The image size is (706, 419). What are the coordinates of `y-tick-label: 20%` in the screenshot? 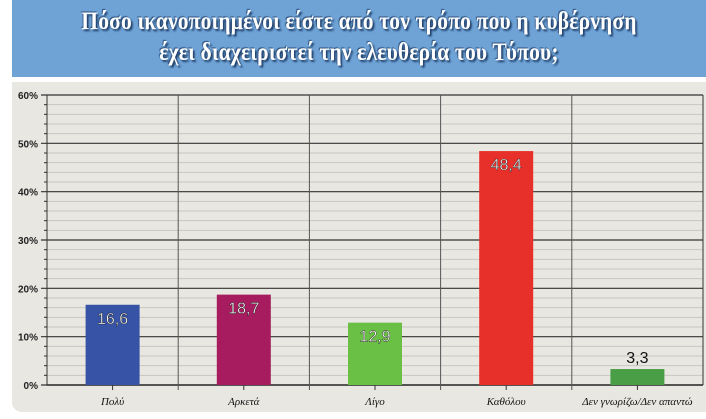 It's located at (28, 289).